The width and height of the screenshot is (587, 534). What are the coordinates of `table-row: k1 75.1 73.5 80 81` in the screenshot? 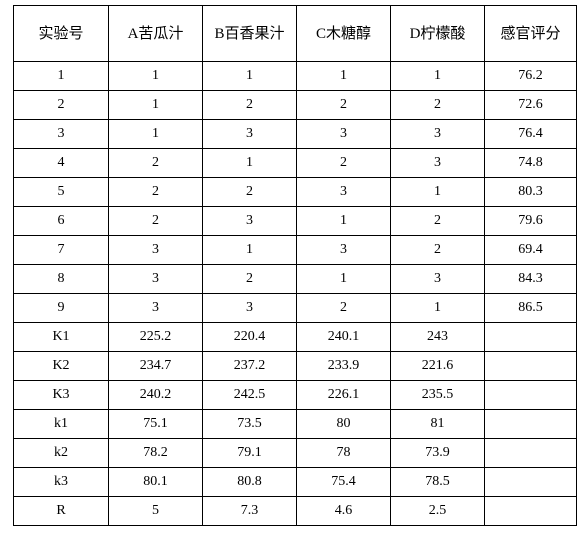 It's located at (295, 424).